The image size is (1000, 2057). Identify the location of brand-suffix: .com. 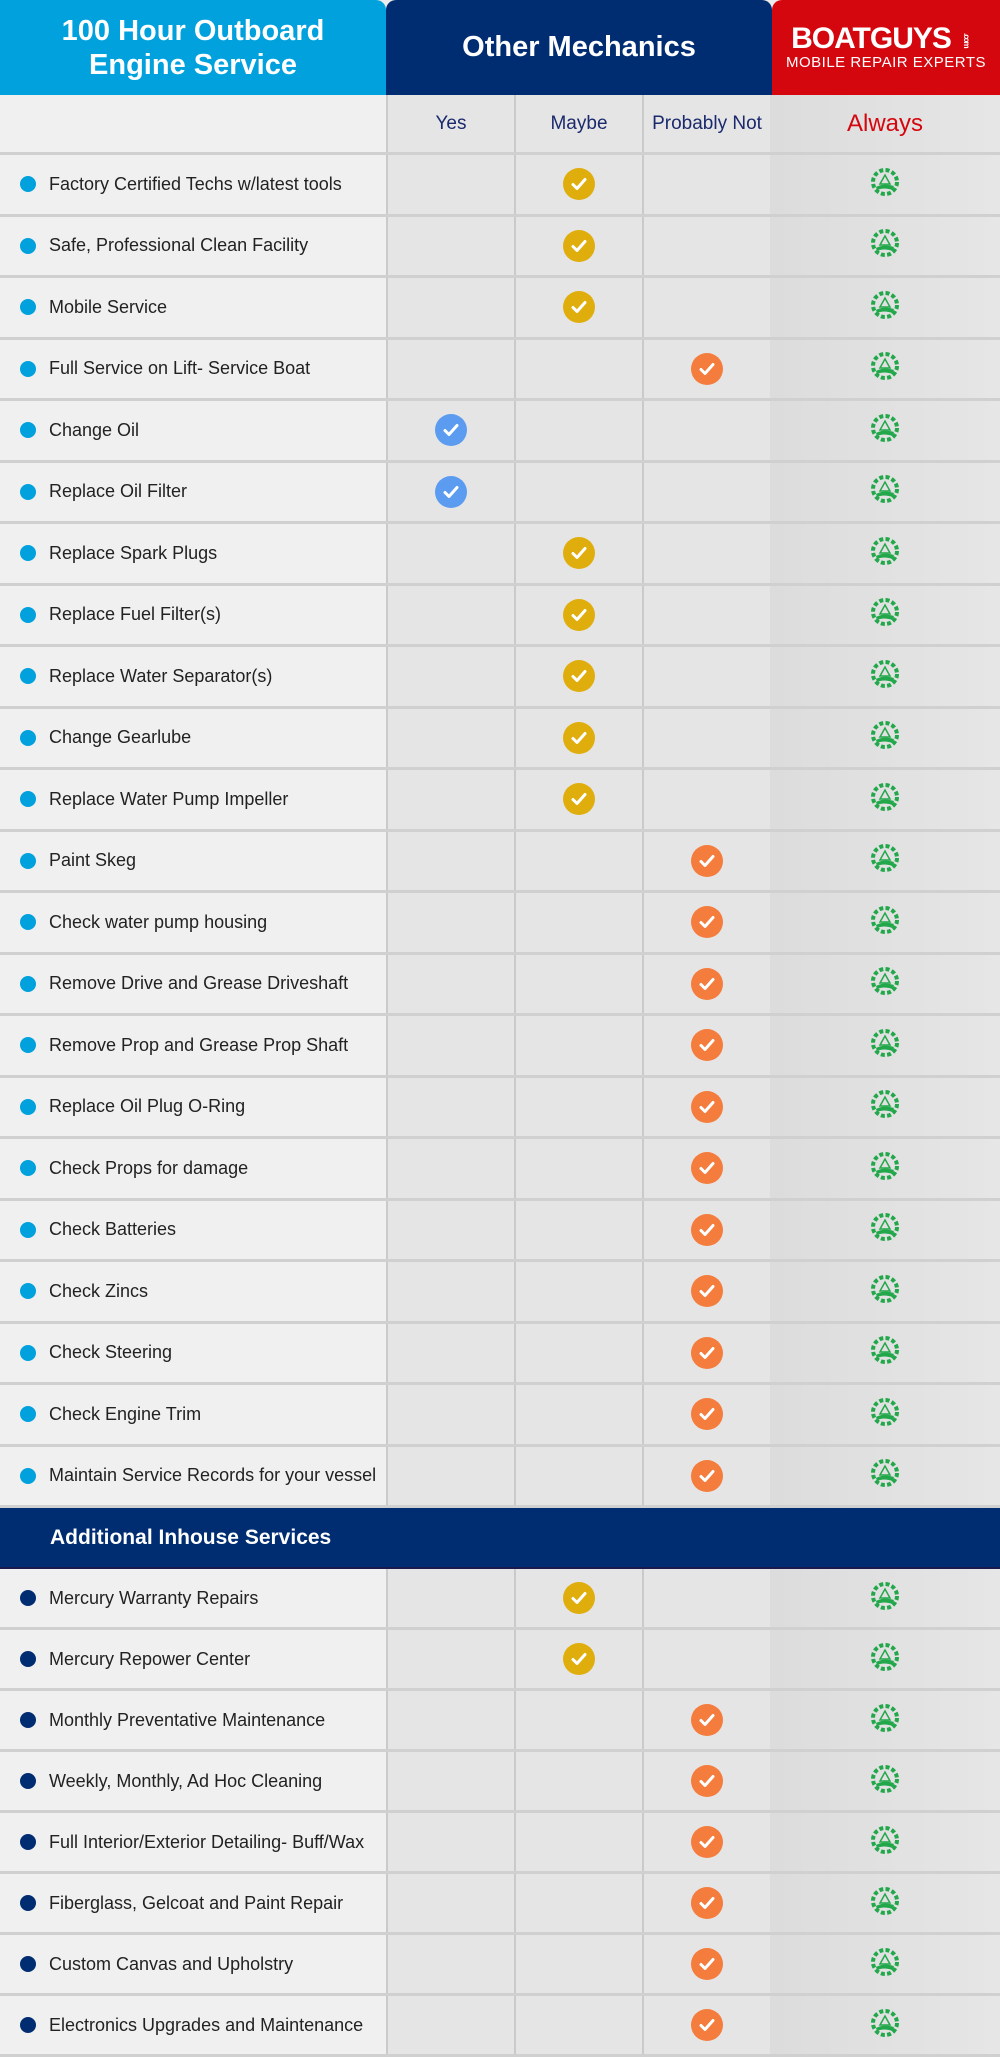
(966, 40).